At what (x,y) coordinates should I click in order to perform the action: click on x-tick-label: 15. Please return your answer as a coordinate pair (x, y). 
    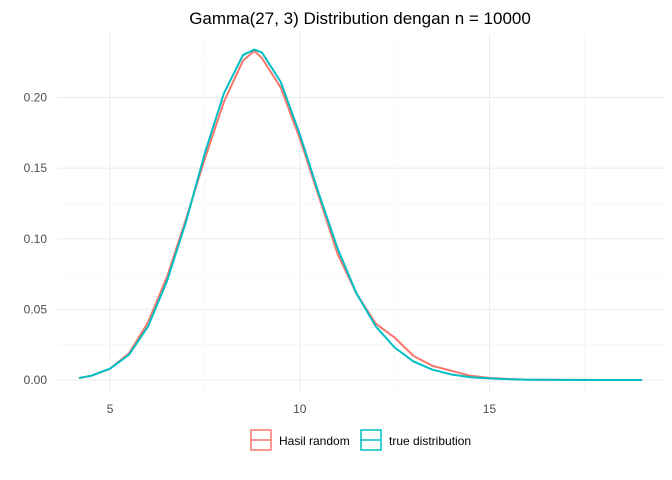
    Looking at the image, I should click on (490, 409).